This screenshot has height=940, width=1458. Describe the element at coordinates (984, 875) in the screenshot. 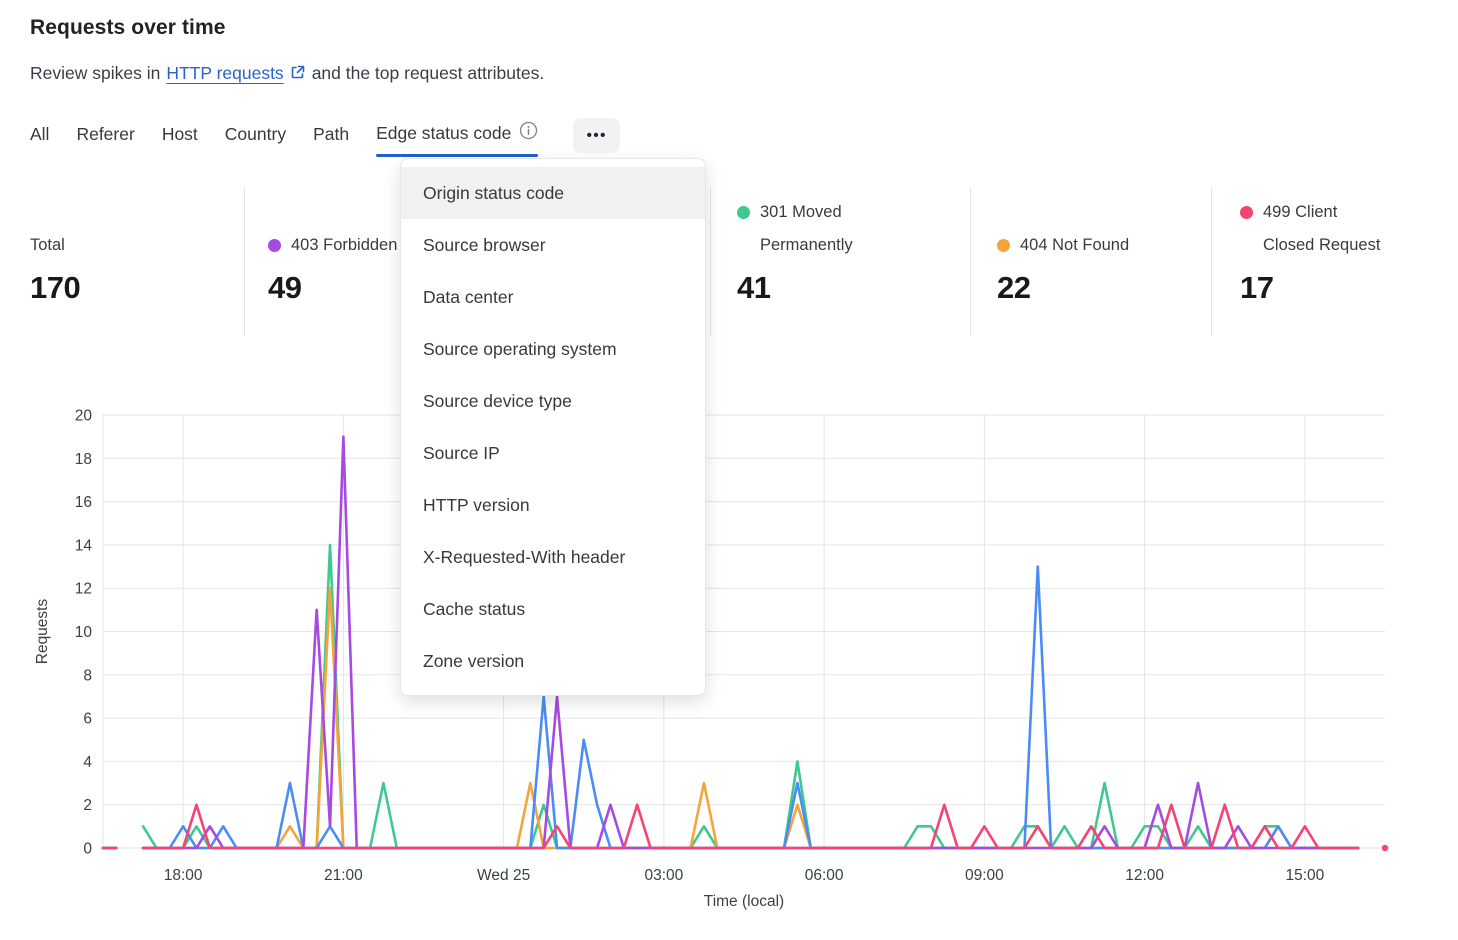

I see `x-tick-label: 09:00` at that location.